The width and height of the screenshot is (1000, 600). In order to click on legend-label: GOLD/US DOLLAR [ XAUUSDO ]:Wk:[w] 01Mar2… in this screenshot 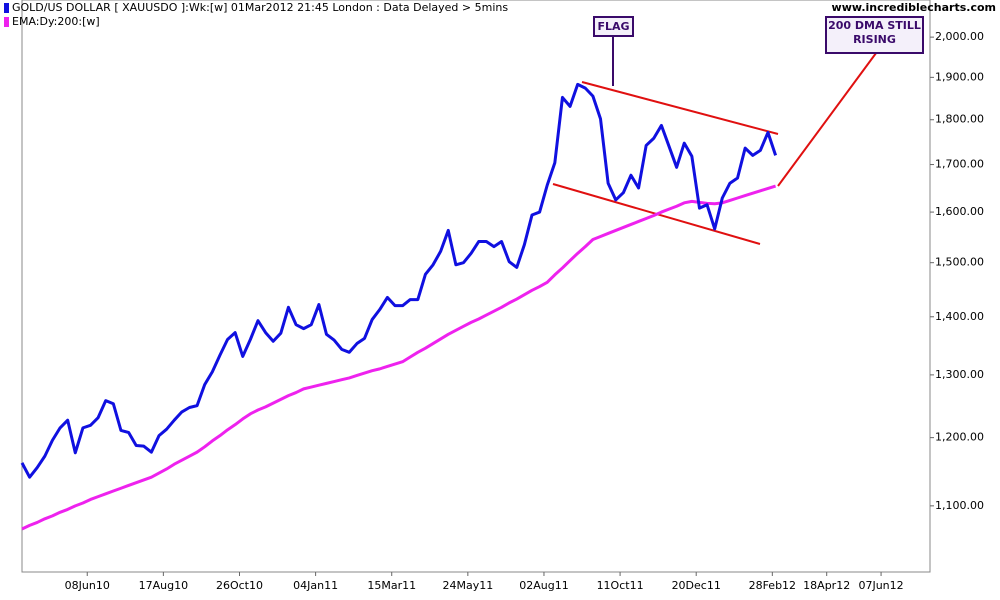, I will do `click(260, 7)`.